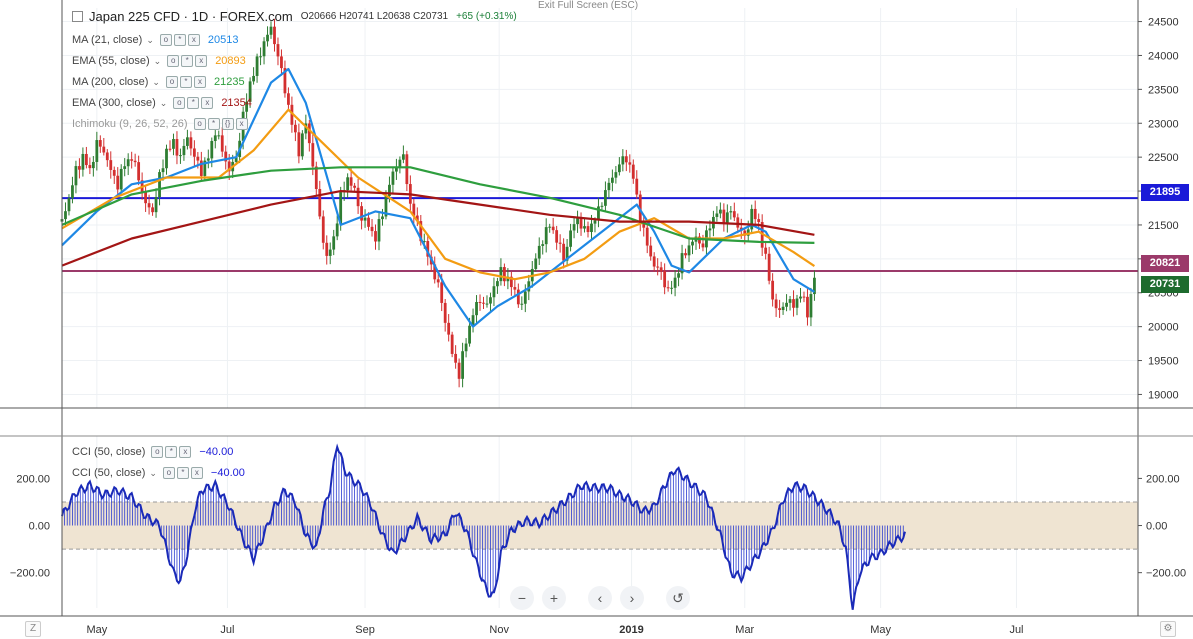 This screenshot has height=639, width=1193. I want to click on legend-ema55: EMA (55, close) ⌄ o * x 20893, so click(159, 61).